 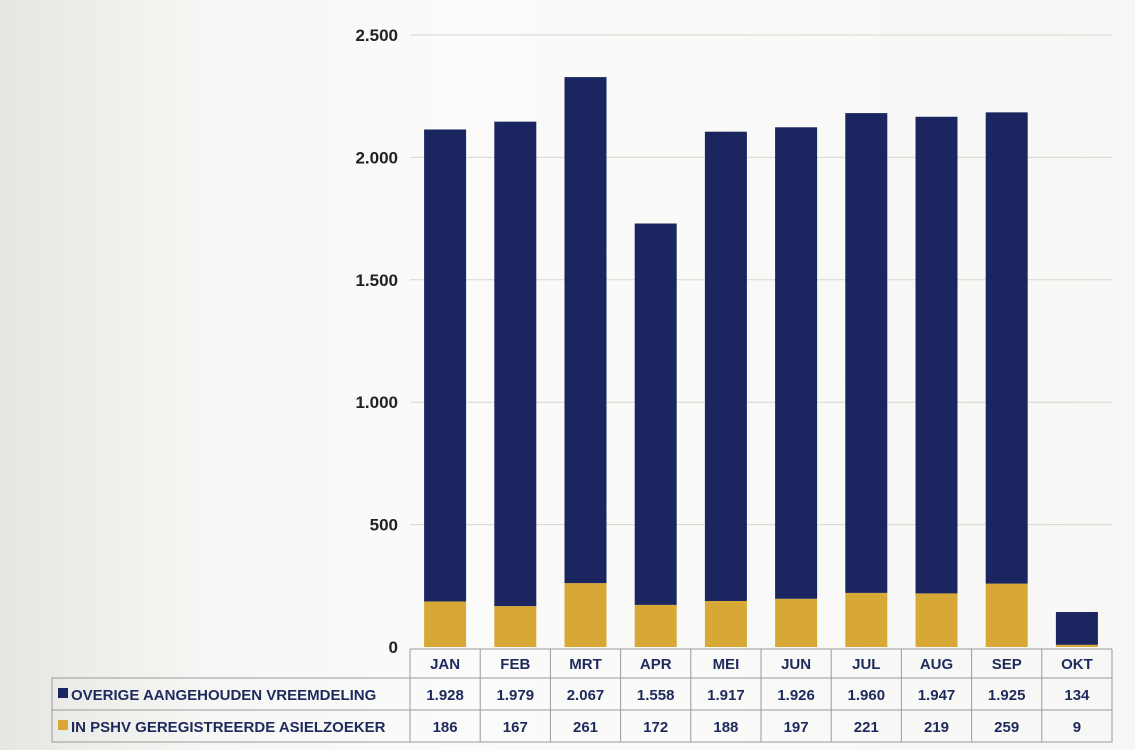 What do you see at coordinates (376, 341) in the screenshot?
I see `y-axis-ticks: 0 500 1.000 1.500 2.000 2.500` at bounding box center [376, 341].